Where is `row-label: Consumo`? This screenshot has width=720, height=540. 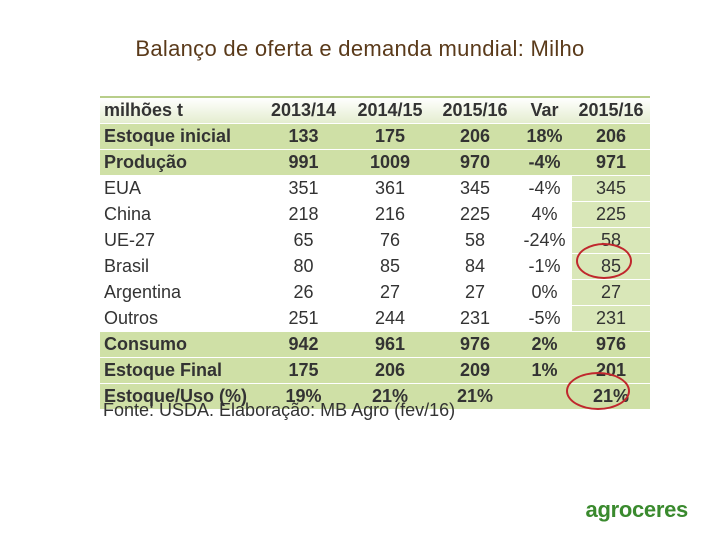 row-label: Consumo is located at coordinates (180, 344).